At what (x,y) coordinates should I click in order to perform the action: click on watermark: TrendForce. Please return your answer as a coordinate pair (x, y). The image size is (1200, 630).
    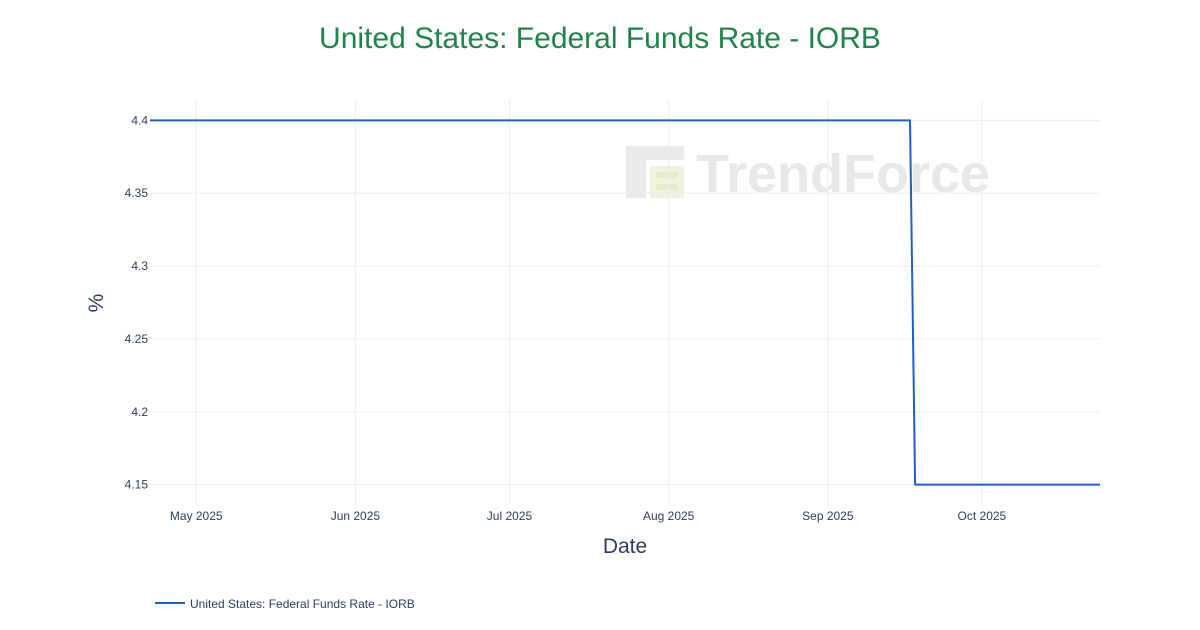
    Looking at the image, I should click on (808, 174).